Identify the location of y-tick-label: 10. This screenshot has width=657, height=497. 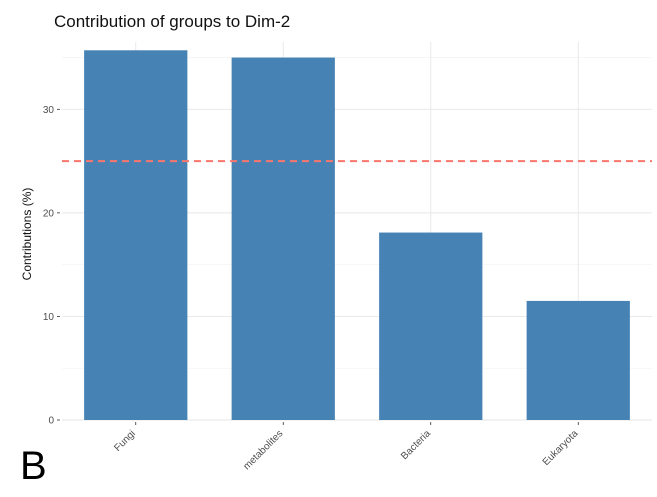
(49, 317).